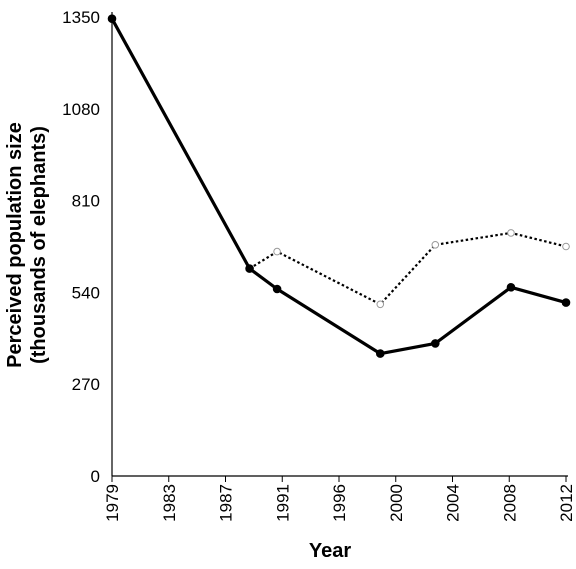  What do you see at coordinates (81, 247) in the screenshot?
I see `y-axis-ticks: 0 270 540 810 1080 1350` at bounding box center [81, 247].